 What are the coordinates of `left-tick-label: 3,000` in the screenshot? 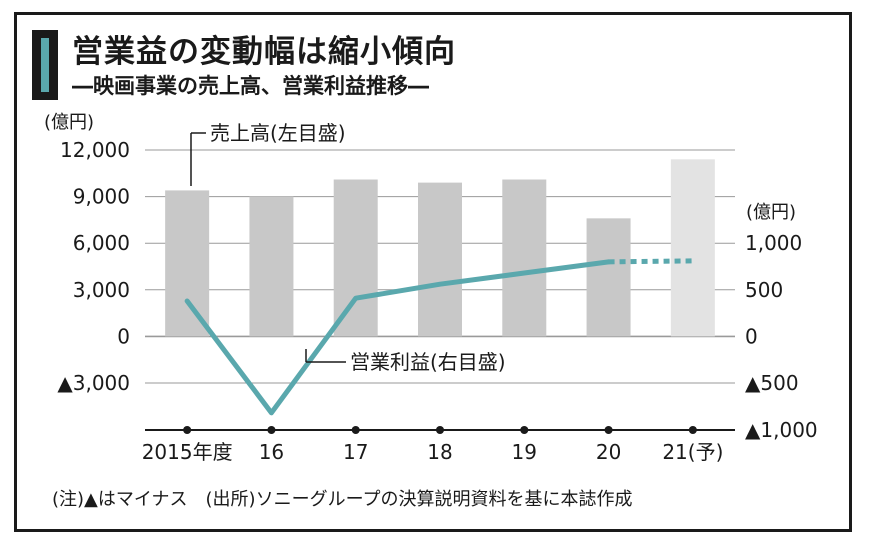 It's located at (101, 290).